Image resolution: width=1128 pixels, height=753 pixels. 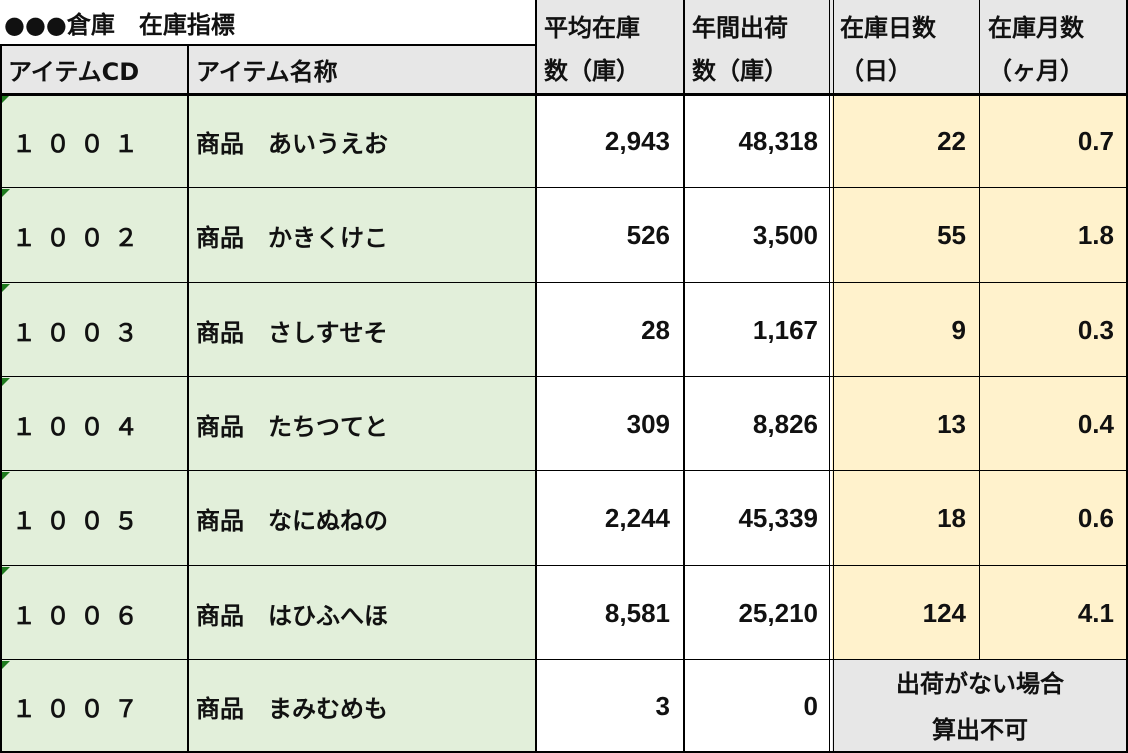 I want to click on table-row-1-stock-days: 22, so click(x=906, y=141).